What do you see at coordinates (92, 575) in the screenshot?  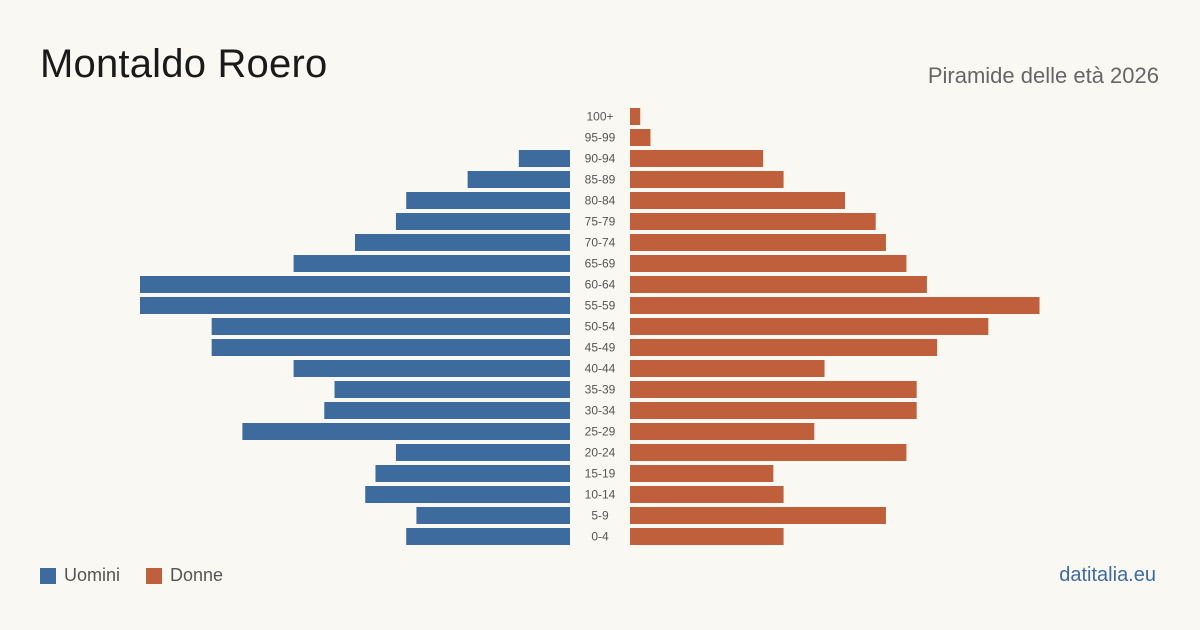 I see `legend-label-men: Uomini` at bounding box center [92, 575].